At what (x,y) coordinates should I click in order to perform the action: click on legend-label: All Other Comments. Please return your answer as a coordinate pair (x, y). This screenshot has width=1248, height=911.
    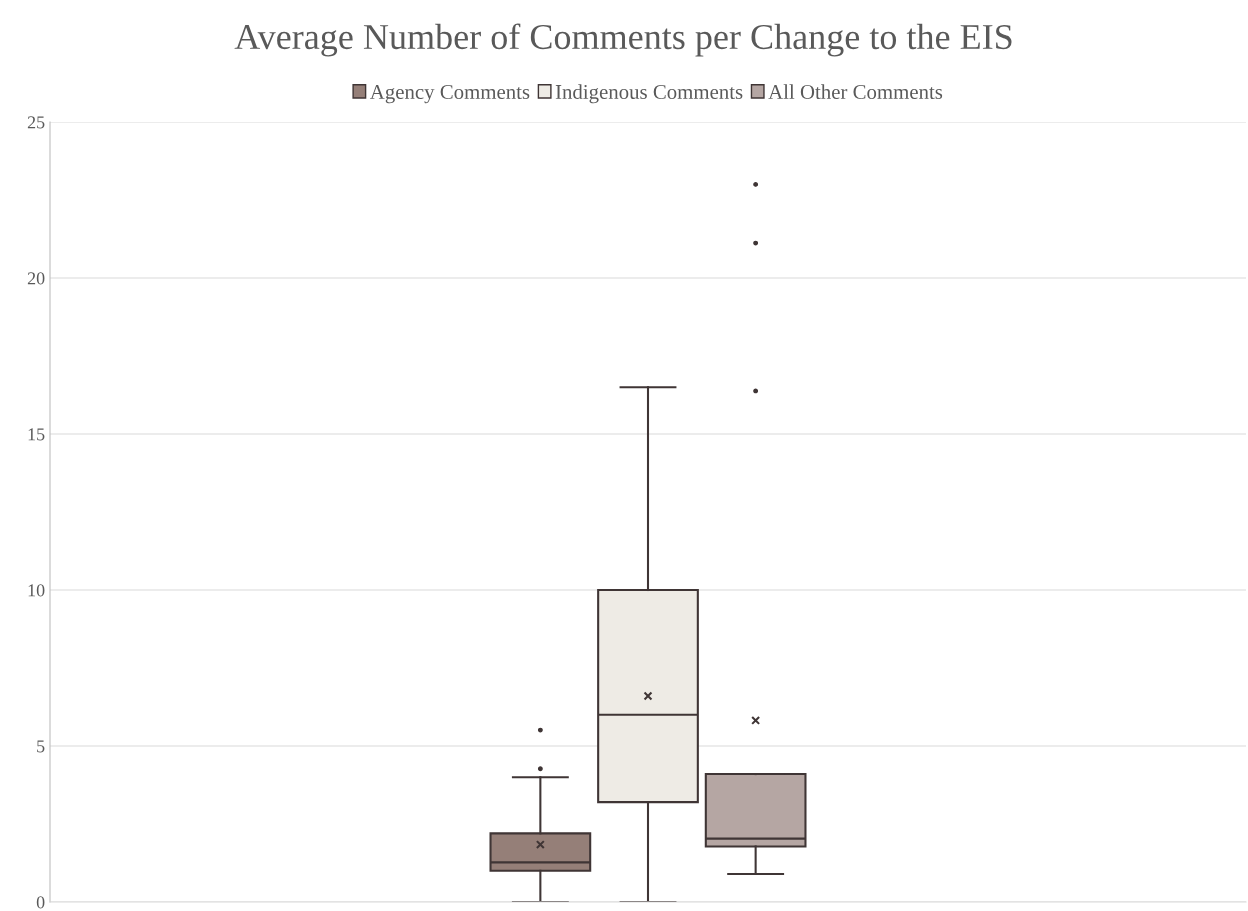
    Looking at the image, I should click on (855, 91).